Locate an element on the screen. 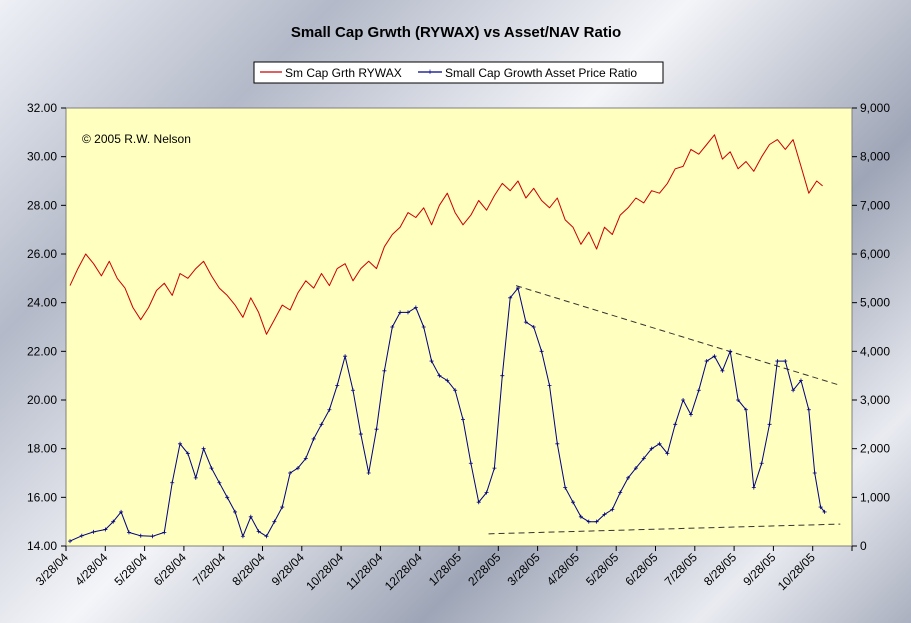  x-tick-label: 1/28/05 is located at coordinates (445, 569).